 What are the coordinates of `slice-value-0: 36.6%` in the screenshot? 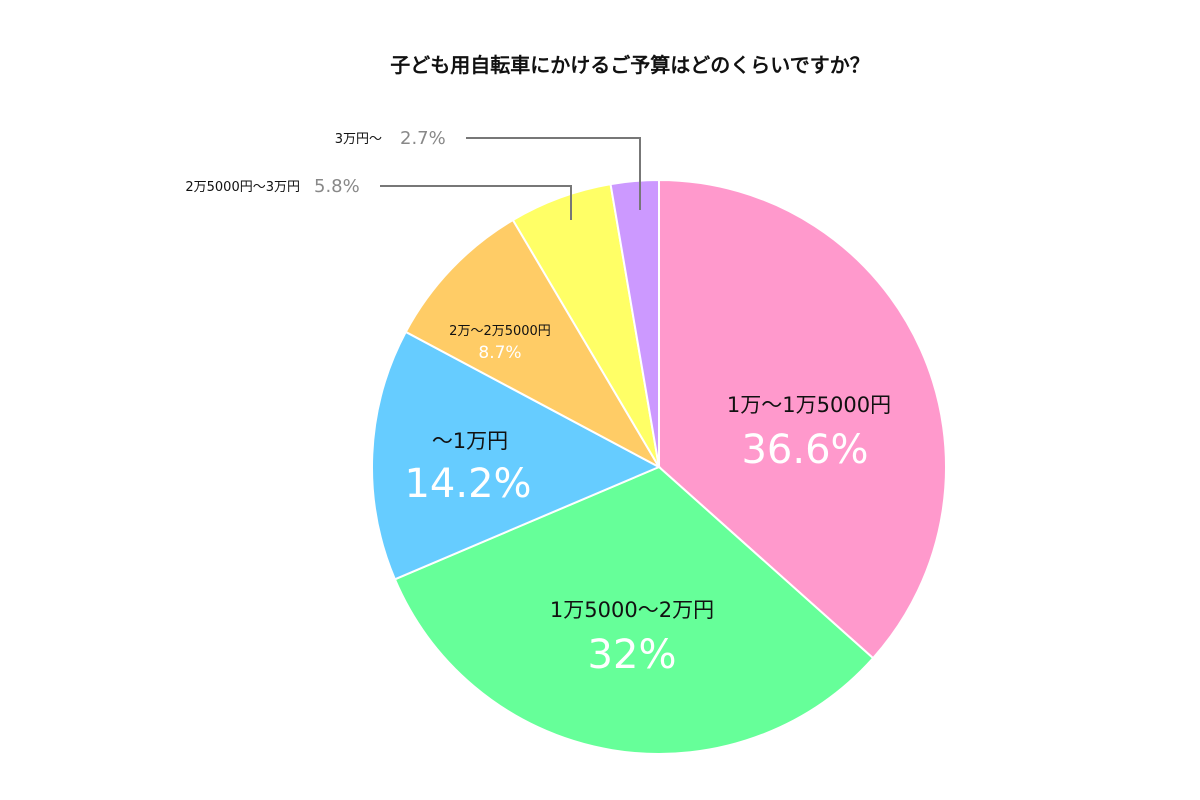 It's located at (804, 450).